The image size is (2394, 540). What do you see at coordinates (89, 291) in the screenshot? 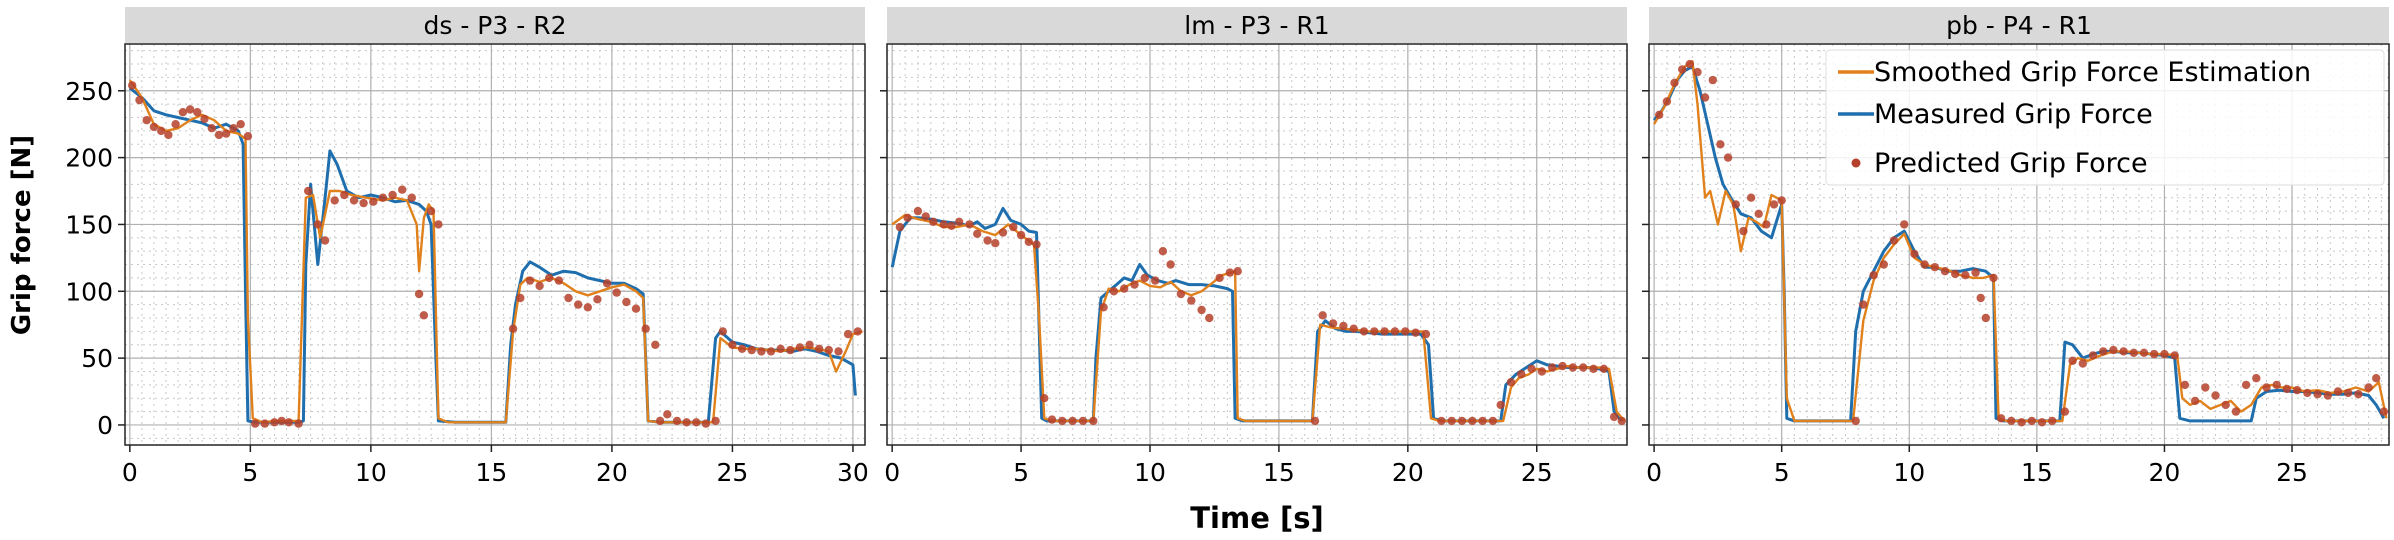
I see `y-tick-label: 100` at bounding box center [89, 291].